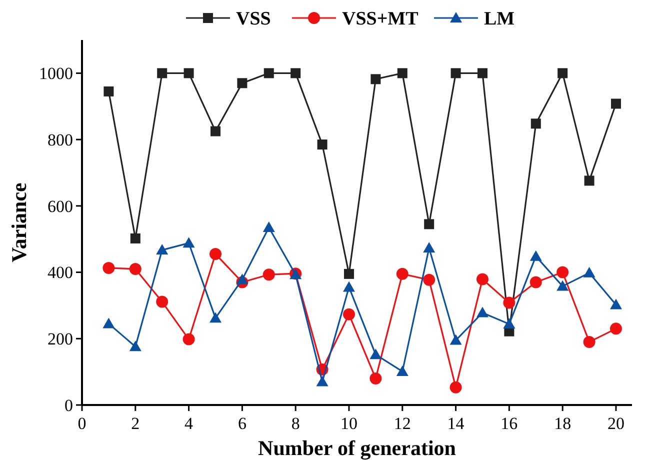 The width and height of the screenshot is (648, 463). I want to click on x-tick-label: 20, so click(615, 423).